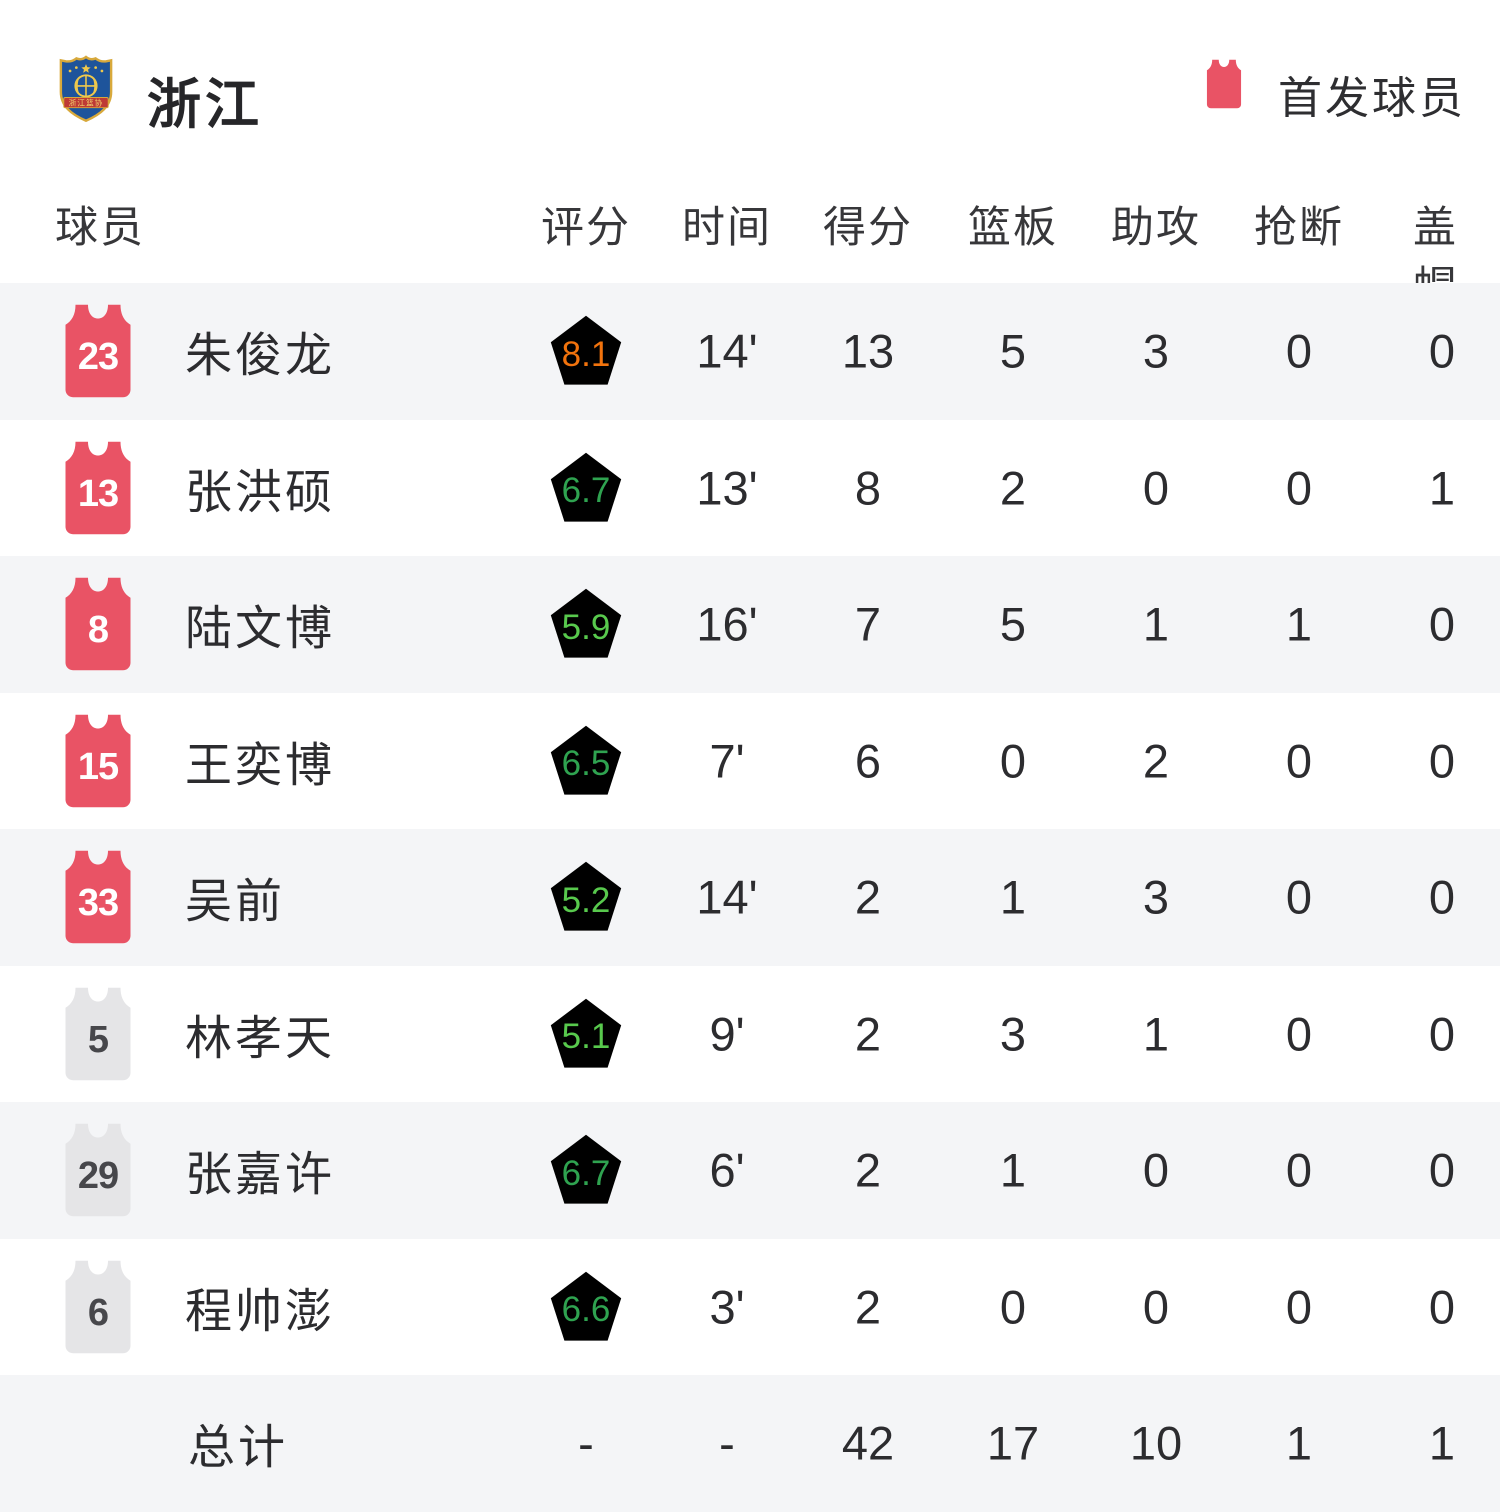 This screenshot has width=1500, height=1512. What do you see at coordinates (235, 901) in the screenshot?
I see `player-name: 吴前` at bounding box center [235, 901].